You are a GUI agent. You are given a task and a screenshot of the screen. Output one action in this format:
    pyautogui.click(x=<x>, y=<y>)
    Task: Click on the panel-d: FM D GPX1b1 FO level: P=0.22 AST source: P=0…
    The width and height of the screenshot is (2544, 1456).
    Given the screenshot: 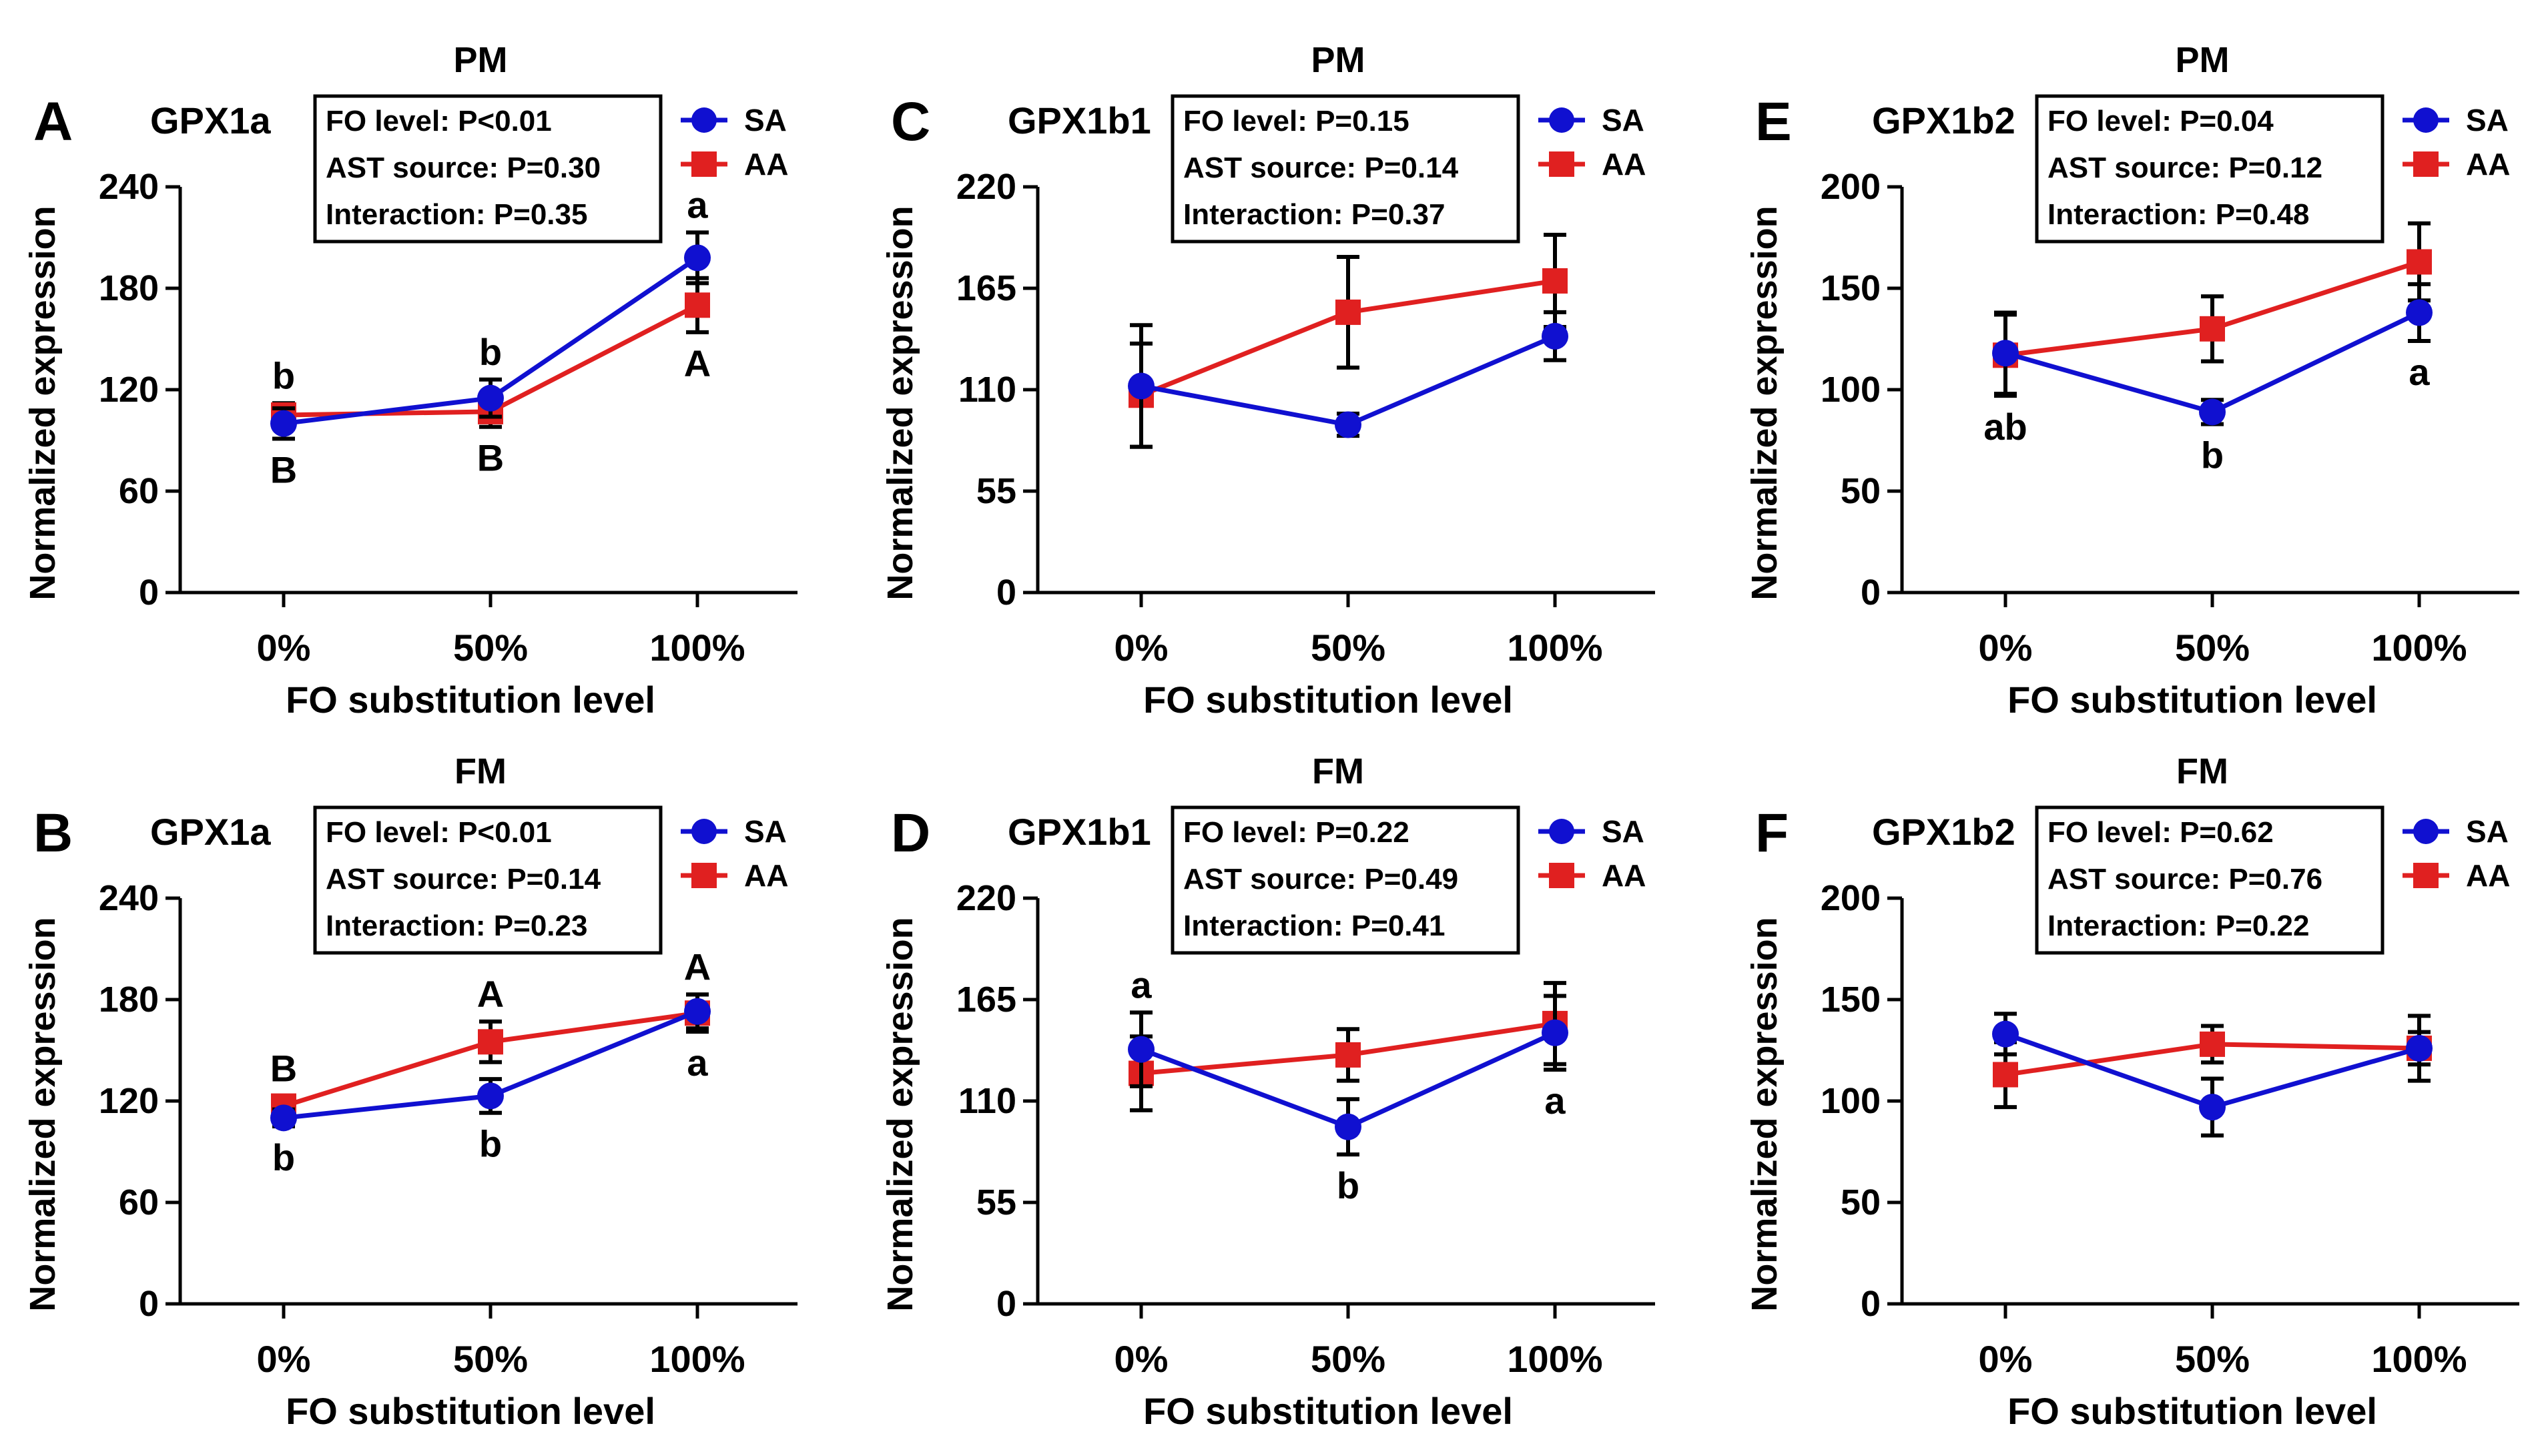 What is the action you would take?
    pyautogui.click(x=1268, y=1091)
    